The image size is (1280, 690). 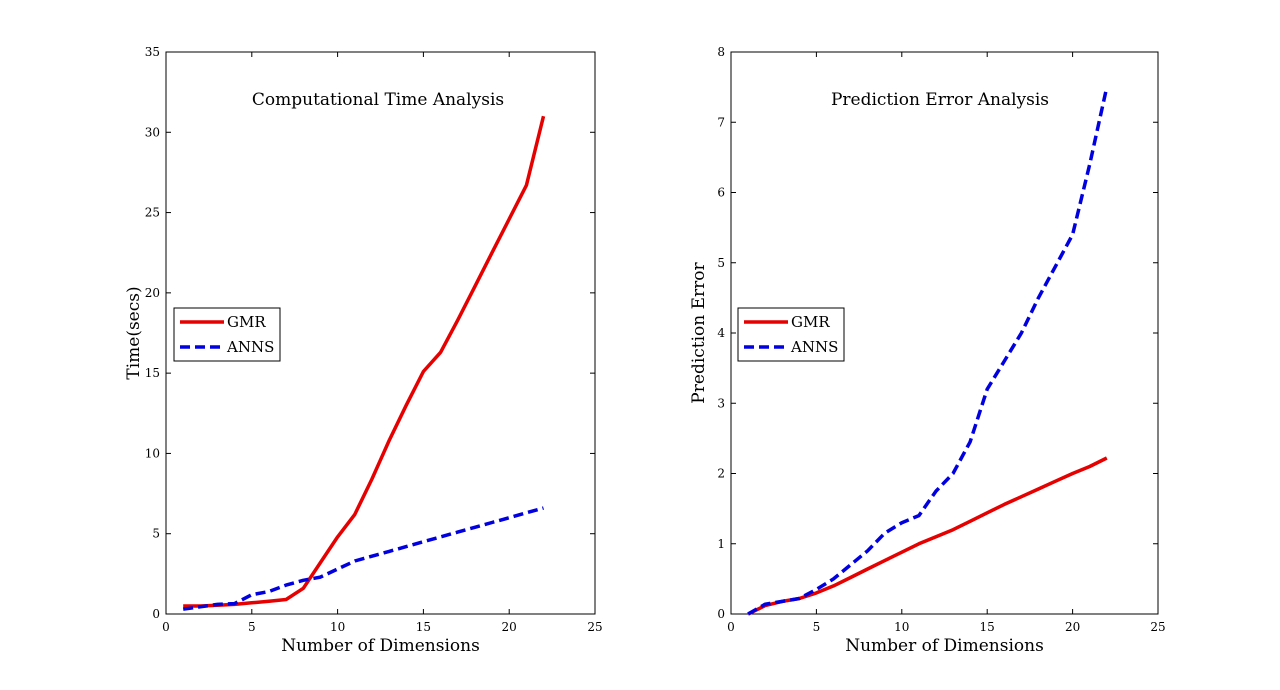 What do you see at coordinates (152, 293) in the screenshot?
I see `y-tick-label: 20` at bounding box center [152, 293].